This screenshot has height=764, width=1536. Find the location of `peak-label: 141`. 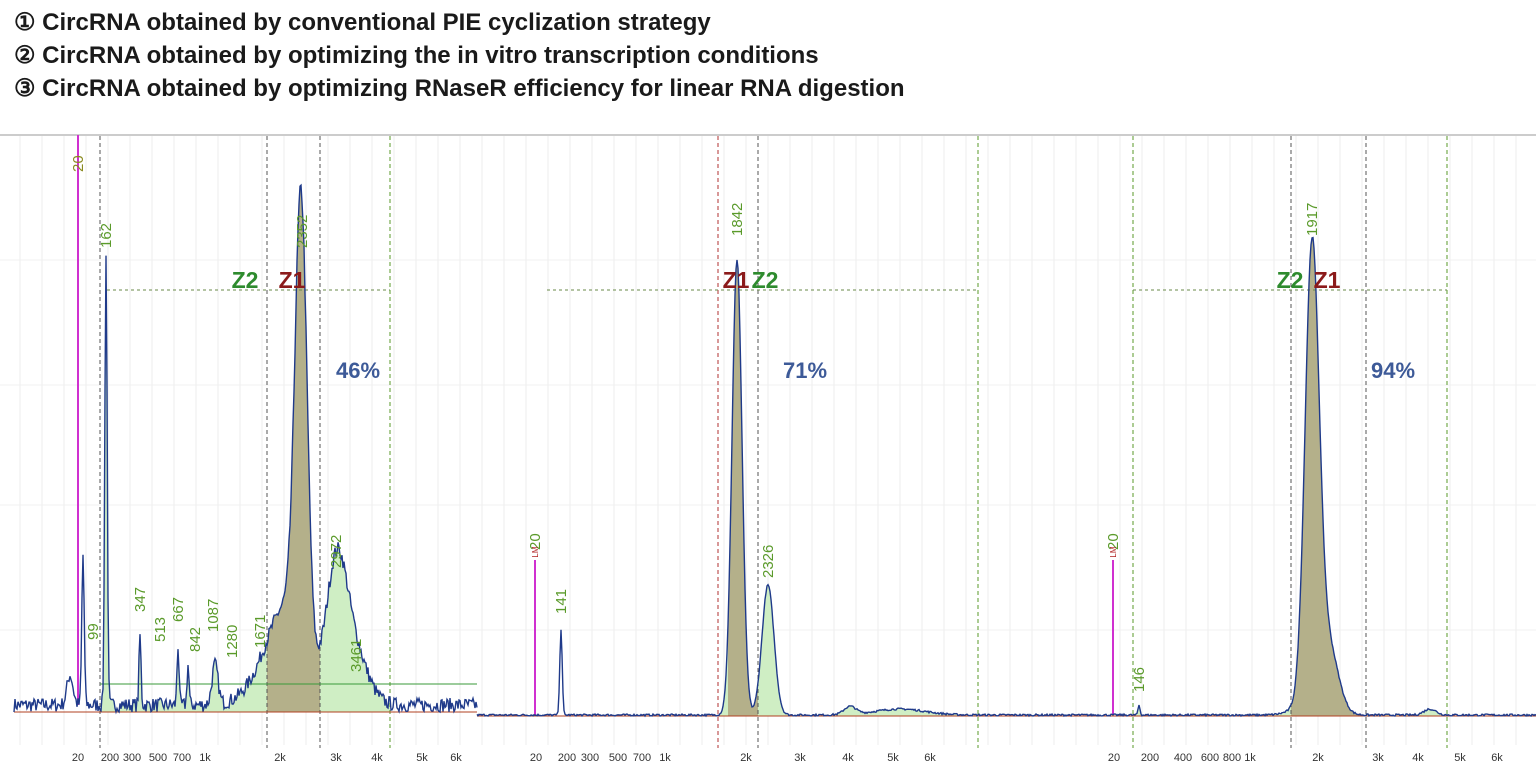

peak-label: 141 is located at coordinates (561, 601).